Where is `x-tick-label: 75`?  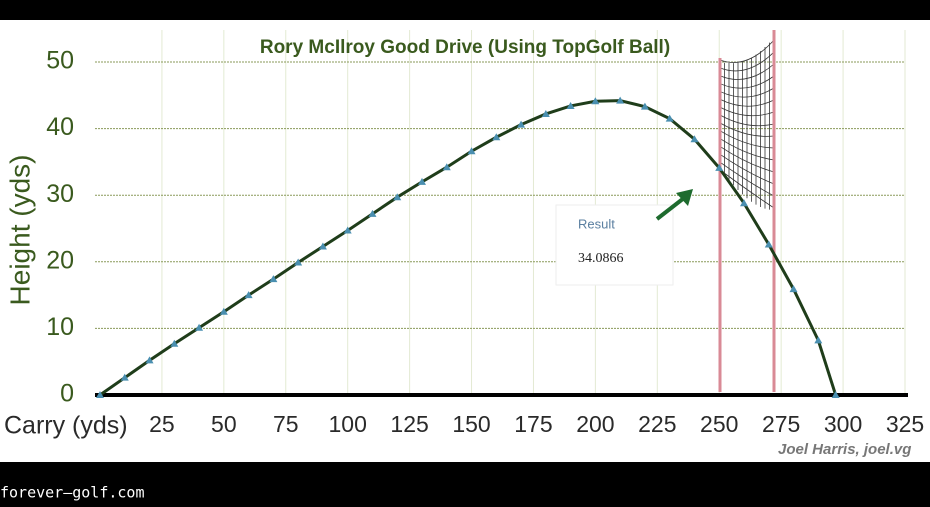 x-tick-label: 75 is located at coordinates (286, 424).